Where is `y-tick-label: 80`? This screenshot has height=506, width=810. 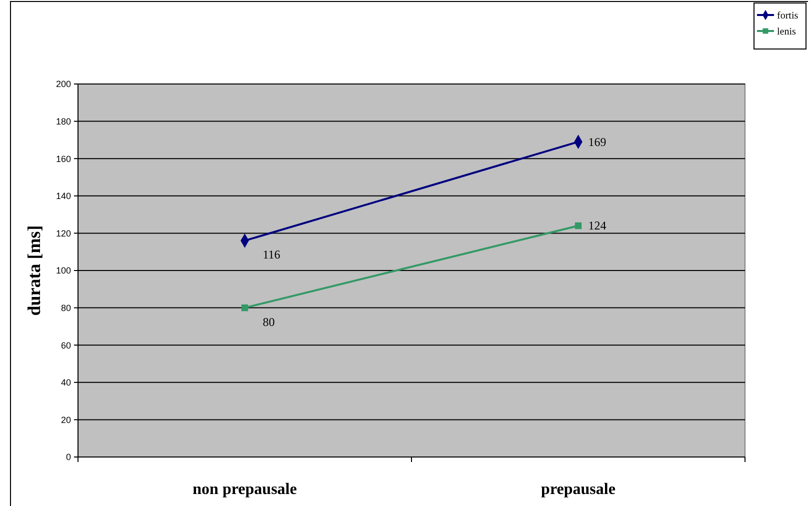
y-tick-label: 80 is located at coordinates (65, 307).